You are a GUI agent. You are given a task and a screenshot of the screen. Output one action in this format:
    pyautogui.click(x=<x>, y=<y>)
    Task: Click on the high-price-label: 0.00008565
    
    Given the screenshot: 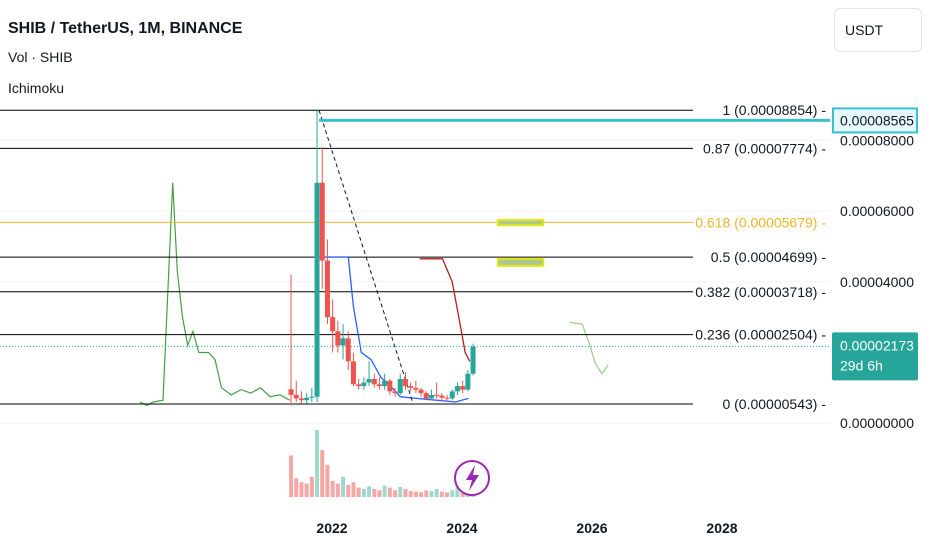 What is the action you would take?
    pyautogui.click(x=877, y=120)
    